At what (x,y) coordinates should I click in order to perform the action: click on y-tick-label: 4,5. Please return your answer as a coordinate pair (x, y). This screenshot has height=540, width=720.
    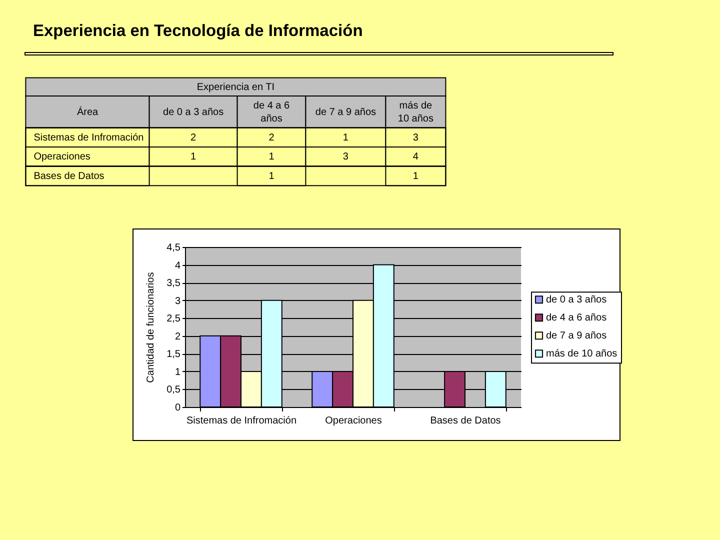
    Looking at the image, I should click on (173, 248).